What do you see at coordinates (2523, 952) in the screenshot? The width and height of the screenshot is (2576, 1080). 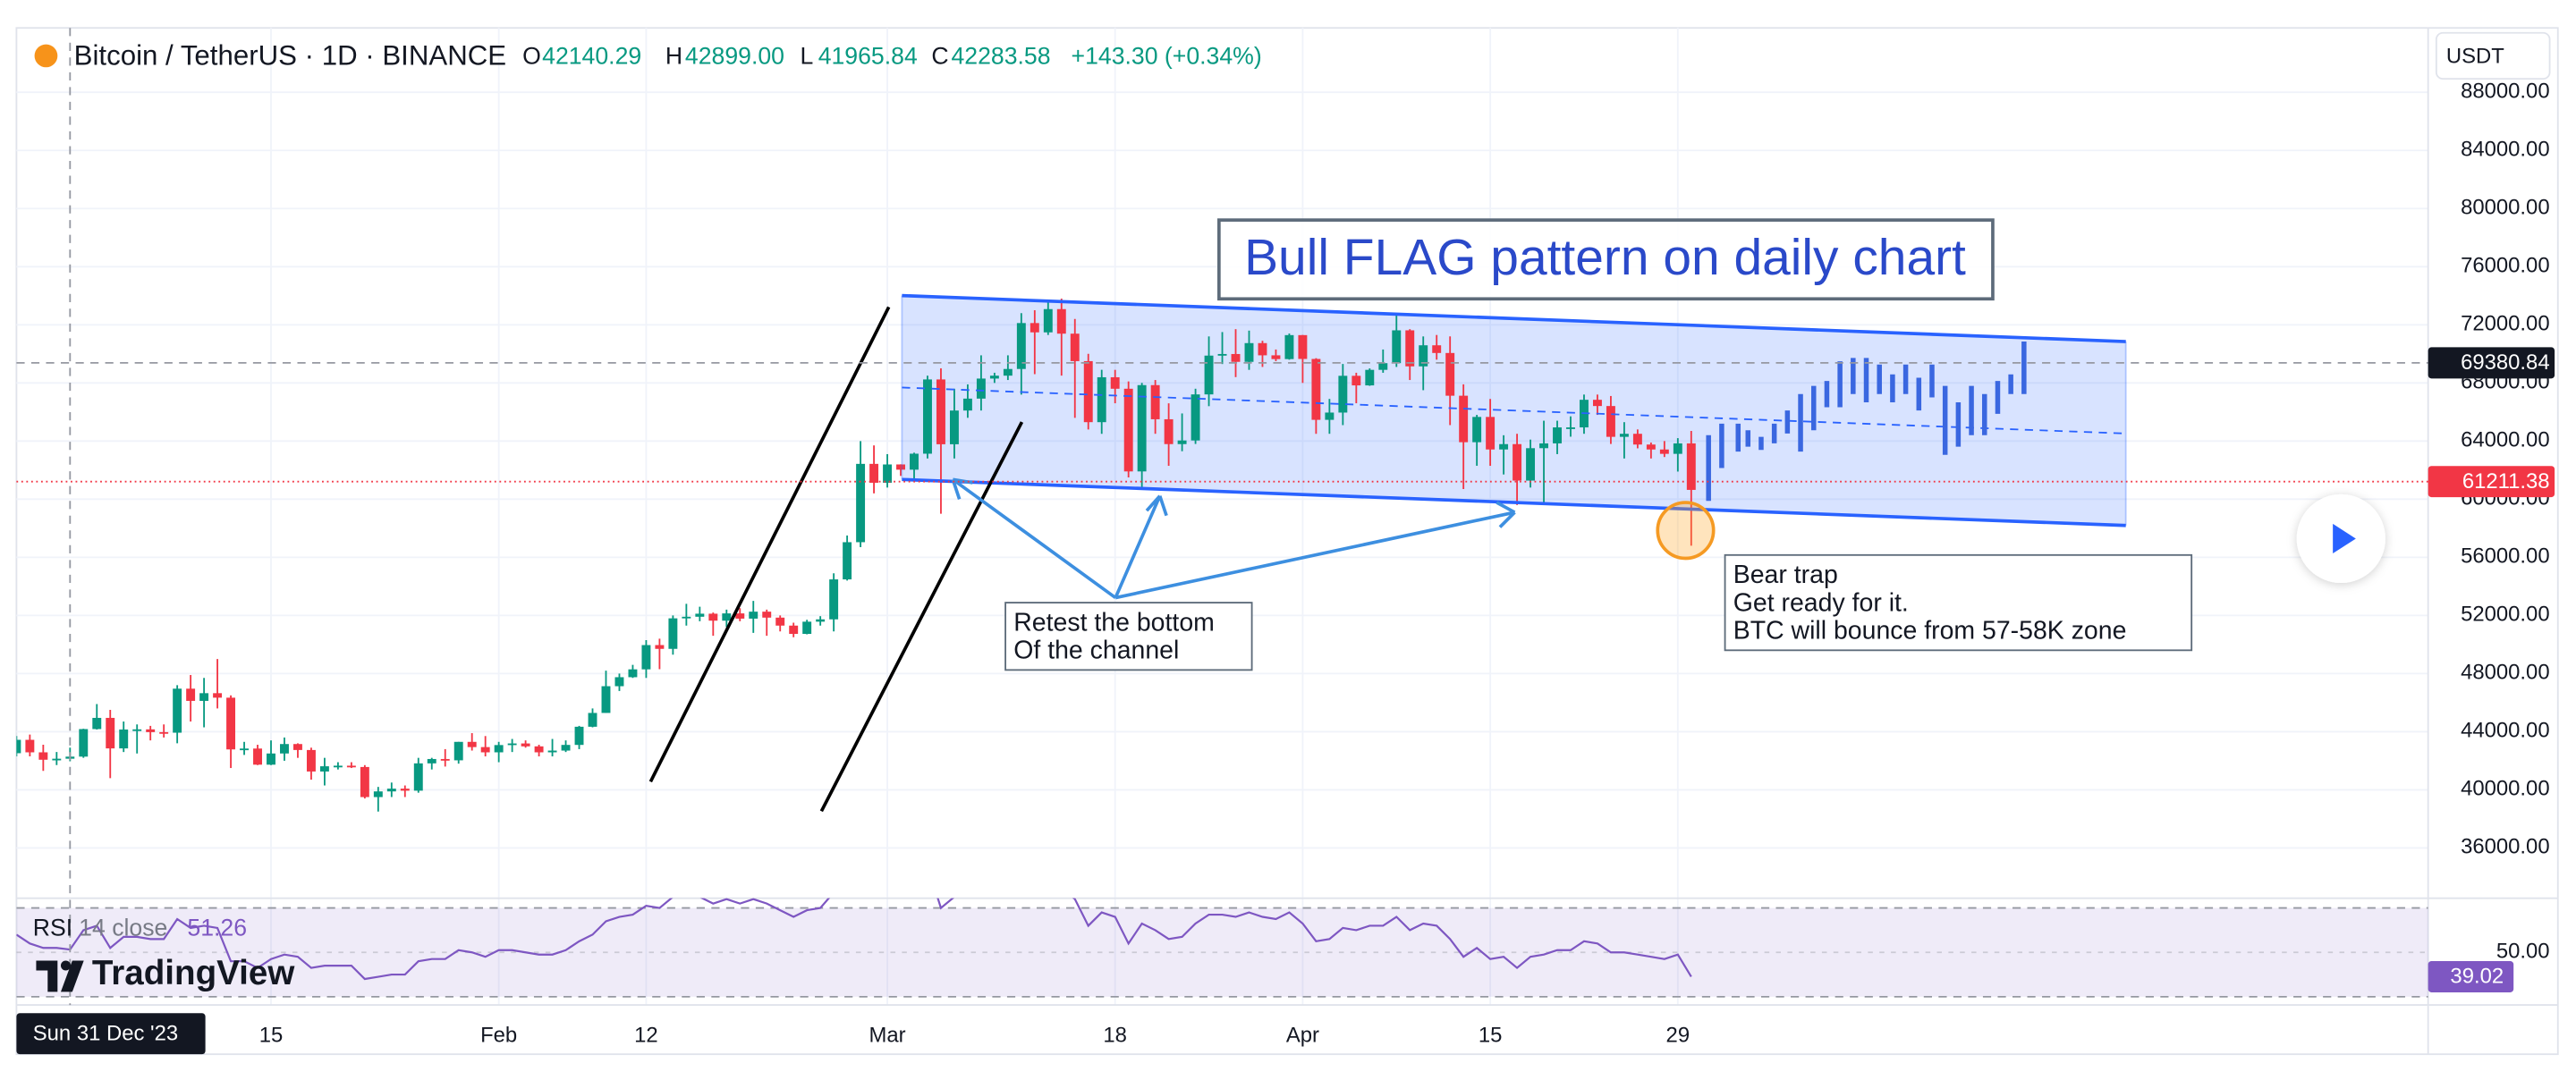 I see `rsi-tick-label: 50.00` at bounding box center [2523, 952].